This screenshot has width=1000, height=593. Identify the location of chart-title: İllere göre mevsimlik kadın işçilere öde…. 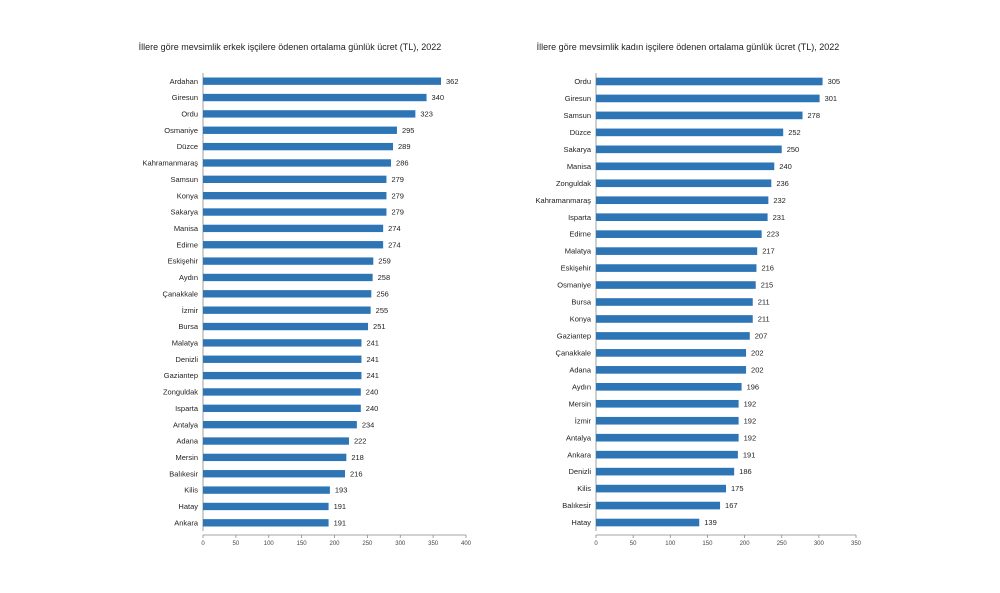
(688, 47).